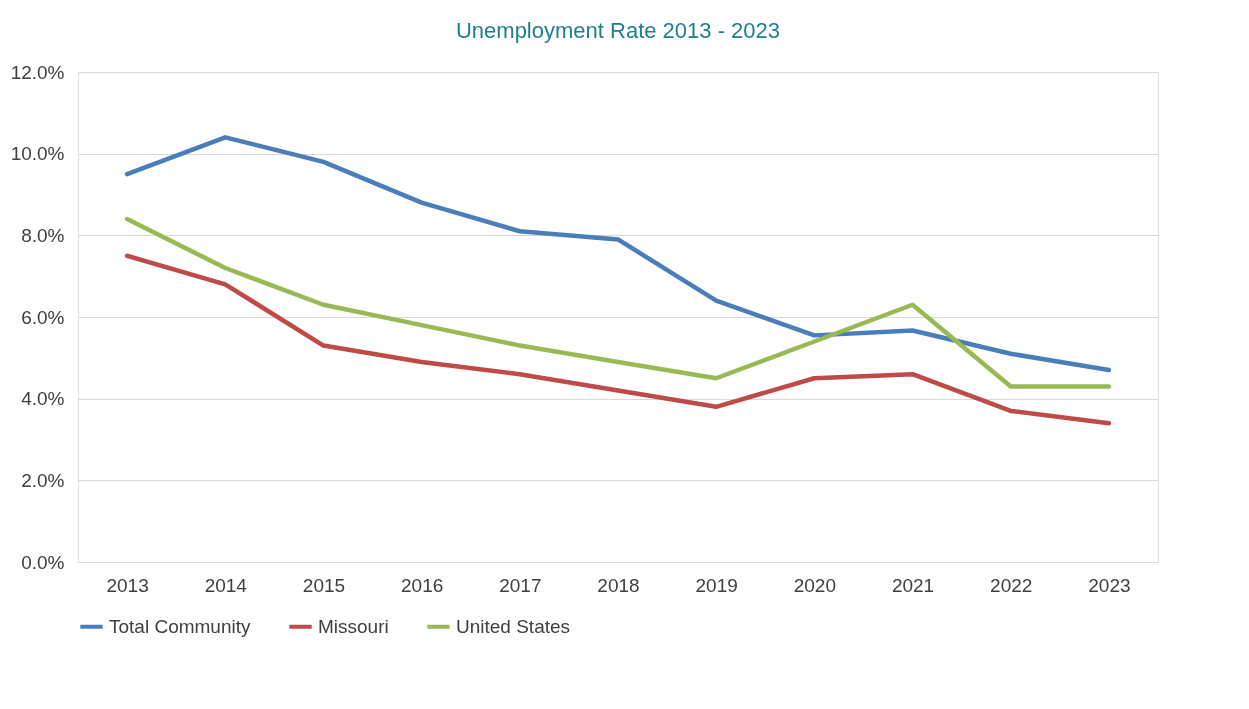  Describe the element at coordinates (43, 399) in the screenshot. I see `y-tick-label: 4.0%` at that location.